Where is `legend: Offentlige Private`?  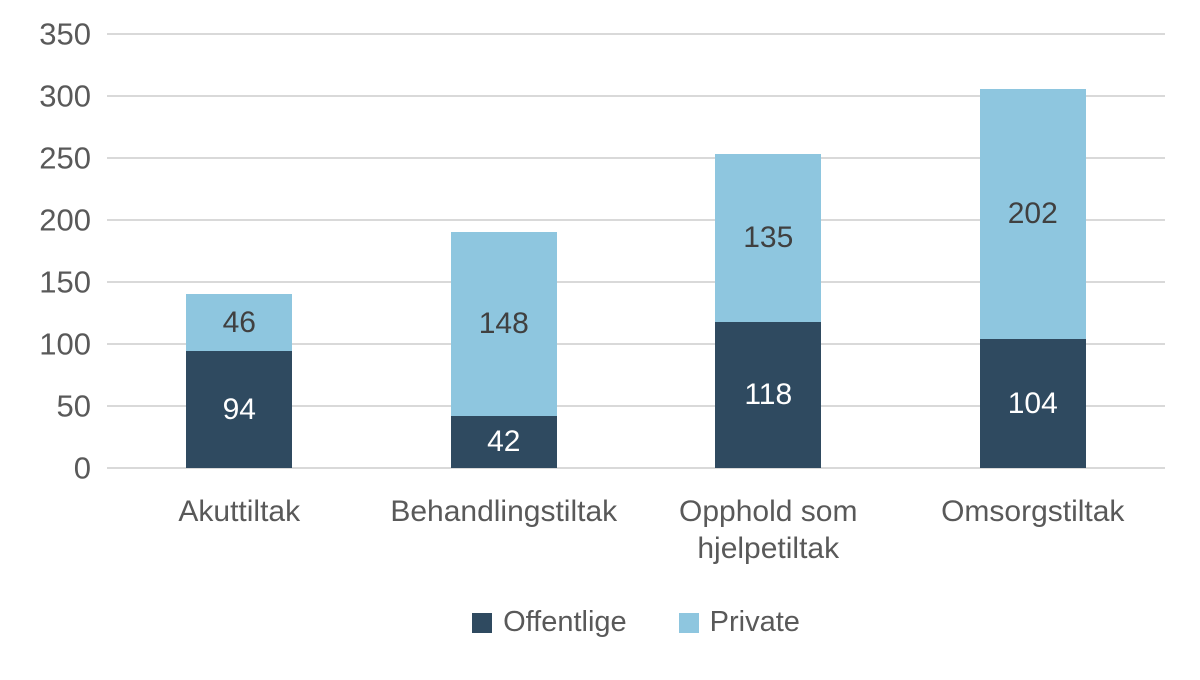
legend: Offentlige Private is located at coordinates (636, 622).